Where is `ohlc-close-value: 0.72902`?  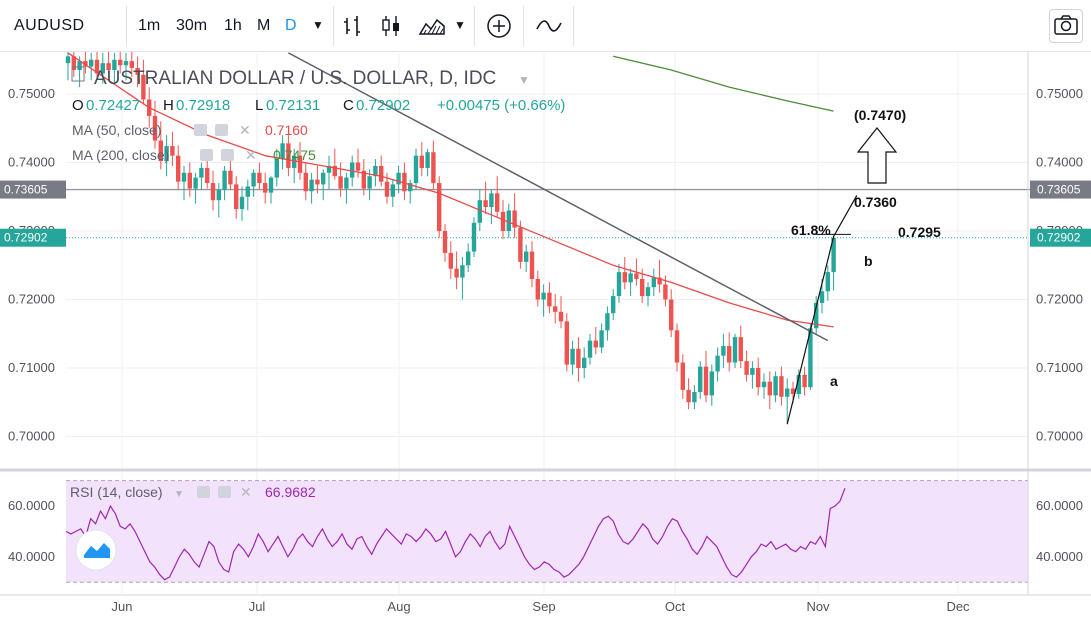
ohlc-close-value: 0.72902 is located at coordinates (383, 105).